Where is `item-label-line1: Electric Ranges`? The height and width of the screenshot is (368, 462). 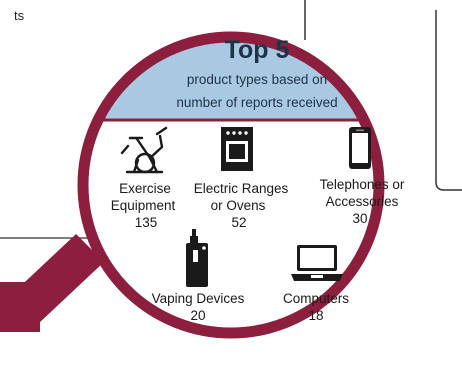
item-label-line1: Electric Ranges is located at coordinates (241, 188).